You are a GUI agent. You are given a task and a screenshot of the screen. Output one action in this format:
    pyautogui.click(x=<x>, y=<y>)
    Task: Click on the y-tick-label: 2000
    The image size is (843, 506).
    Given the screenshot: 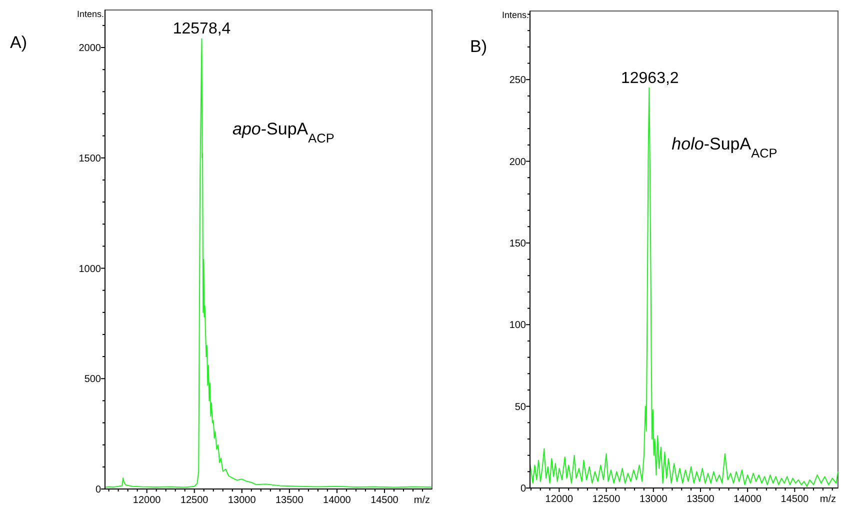 What is the action you would take?
    pyautogui.click(x=90, y=48)
    